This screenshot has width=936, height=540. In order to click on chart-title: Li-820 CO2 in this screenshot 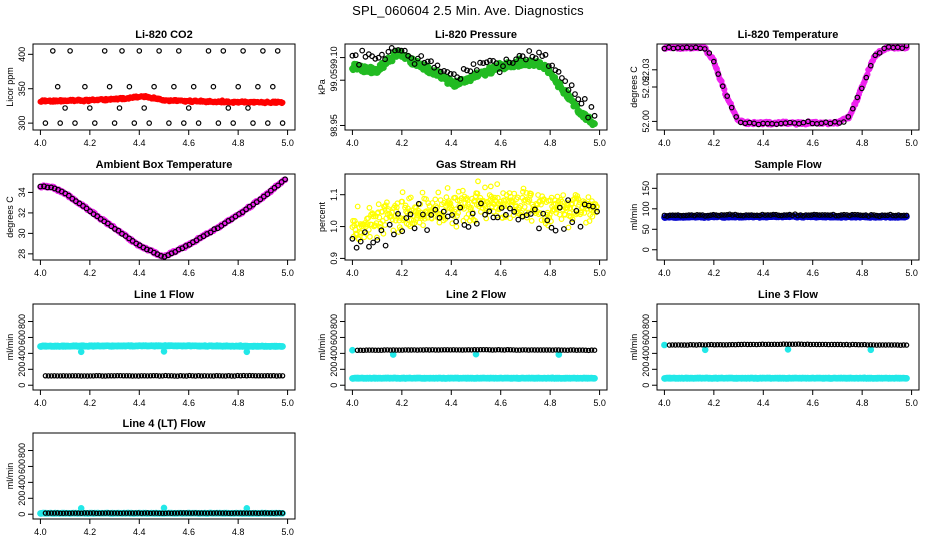, I will do `click(163, 35)`.